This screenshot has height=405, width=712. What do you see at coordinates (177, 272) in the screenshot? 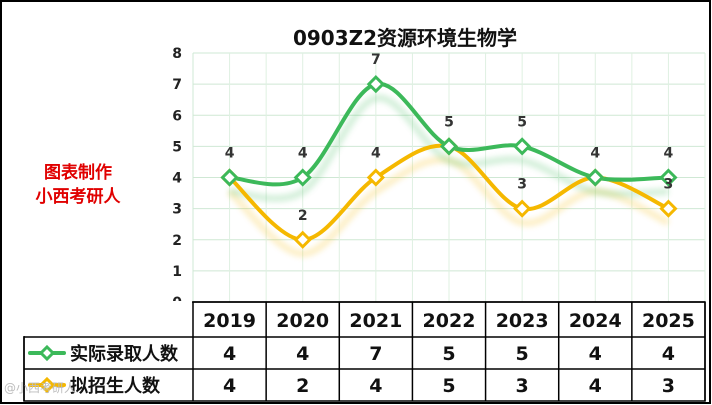
I see `y-tick-label: 1` at bounding box center [177, 272].